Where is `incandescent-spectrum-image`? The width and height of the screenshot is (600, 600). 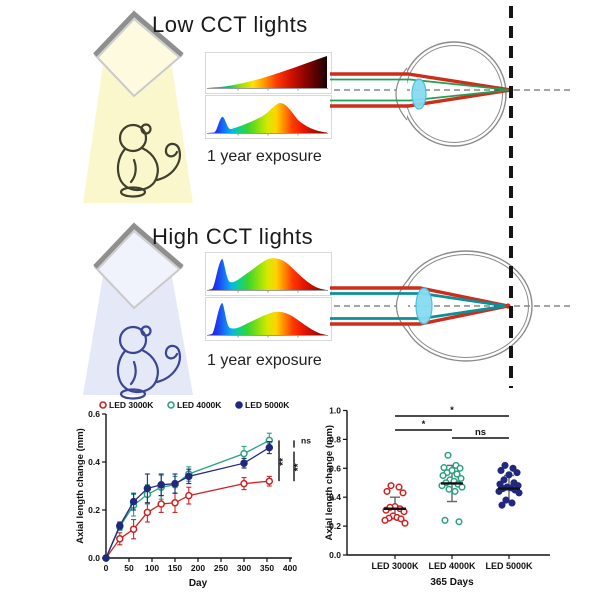
incandescent-spectrum-image is located at coordinates (268, 73).